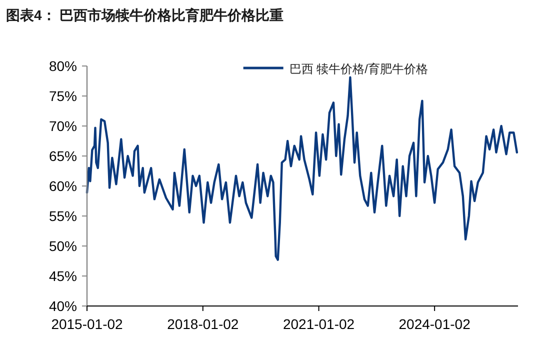  I want to click on y-tick-label: 55%, so click(62, 216).